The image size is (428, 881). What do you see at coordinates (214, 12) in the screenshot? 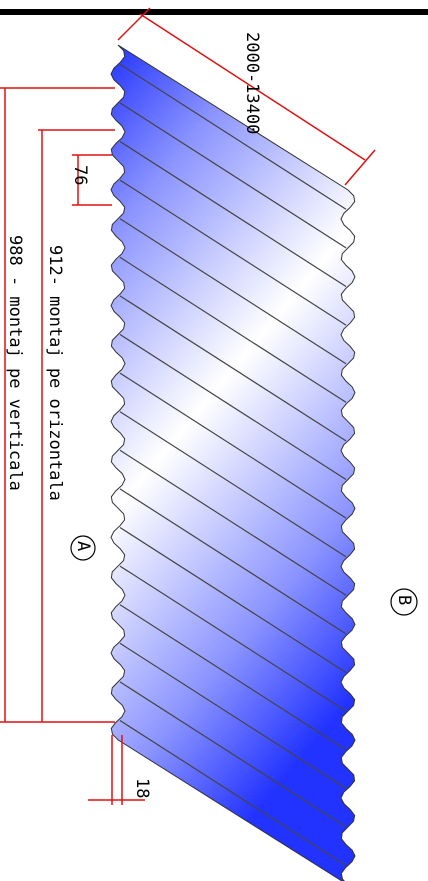
I see `top-border` at bounding box center [214, 12].